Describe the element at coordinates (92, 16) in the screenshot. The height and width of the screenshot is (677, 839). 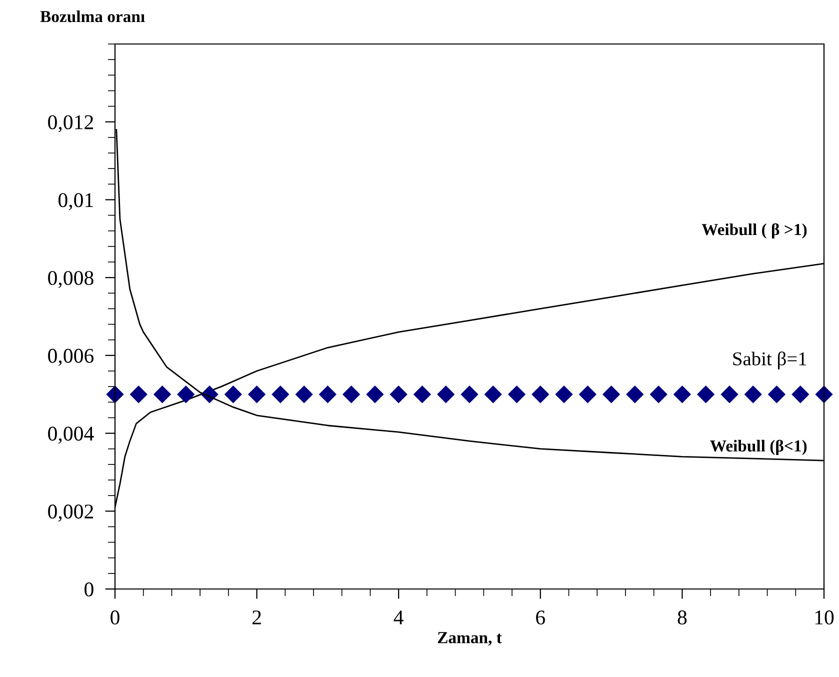
I see `y-axis-title: Bozulma oranı` at that location.